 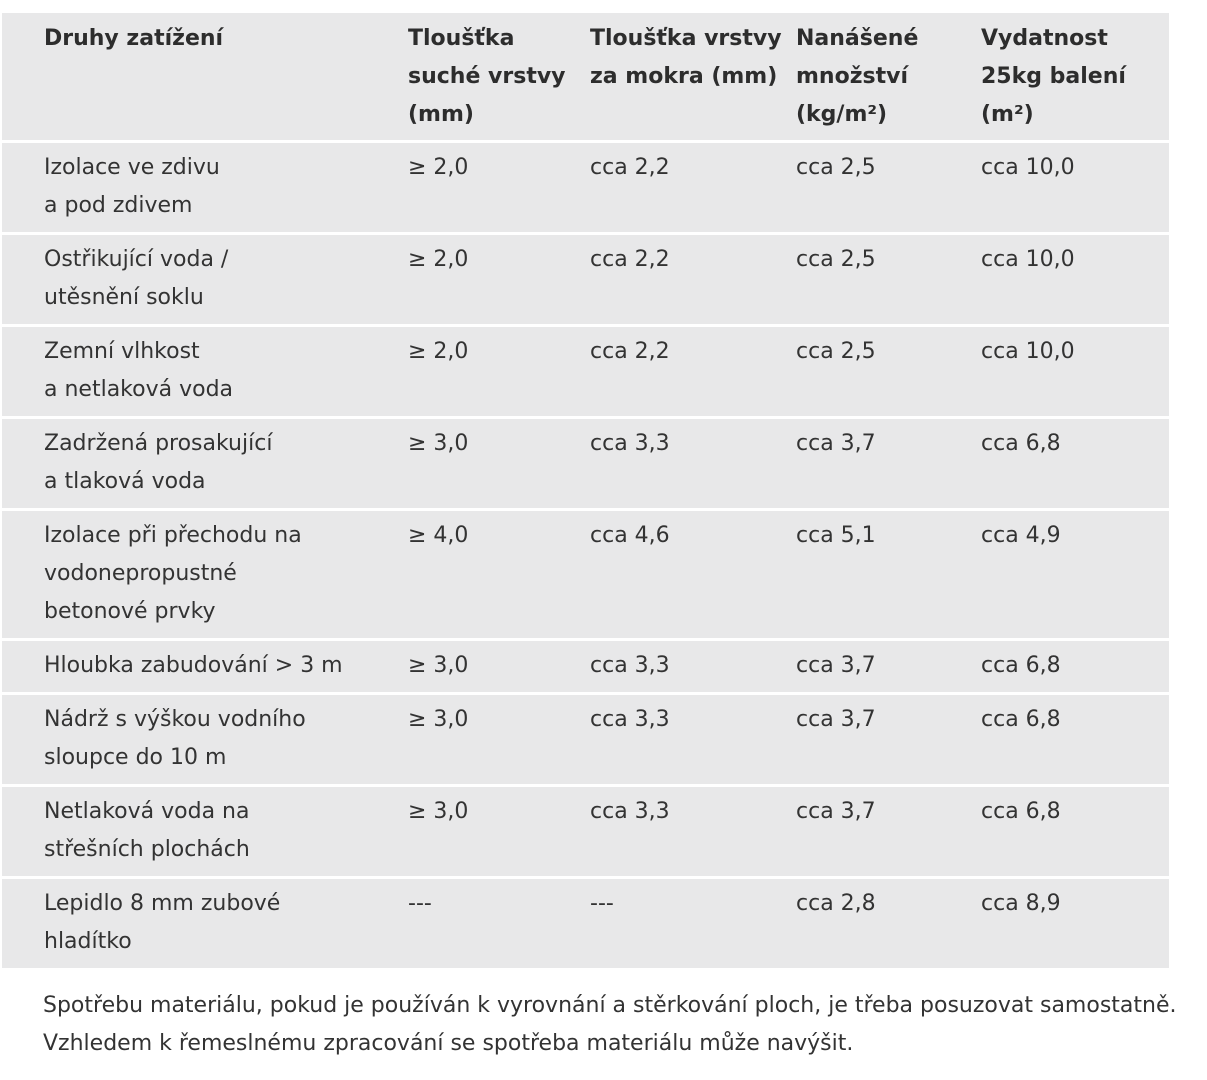 What do you see at coordinates (1074, 923) in the screenshot?
I see `yield-cell: cca 8,9` at bounding box center [1074, 923].